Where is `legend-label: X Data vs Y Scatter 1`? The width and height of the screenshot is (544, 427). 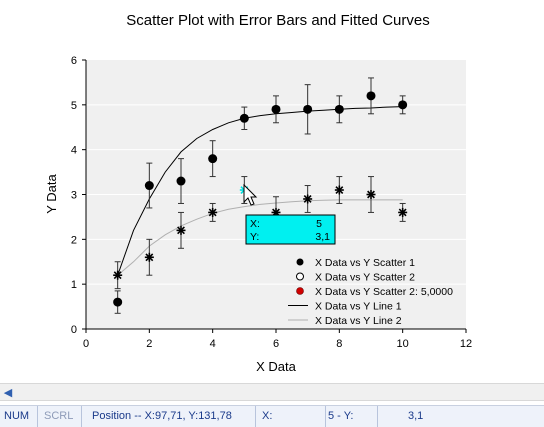
legend-label: X Data vs Y Scatter 1 is located at coordinates (365, 263).